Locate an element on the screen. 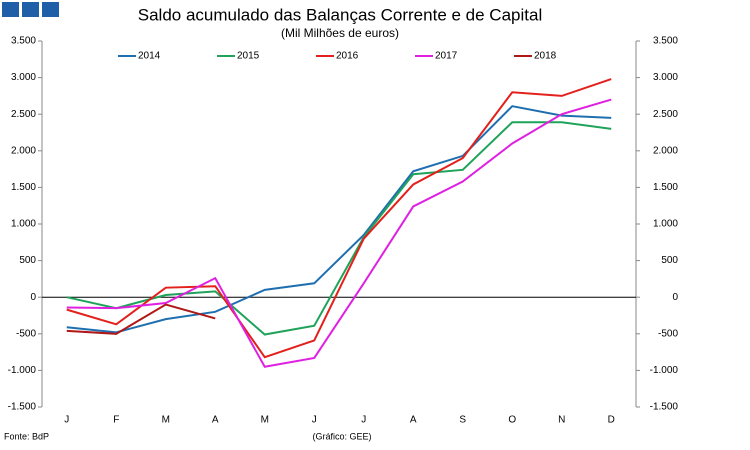 This screenshot has width=750, height=450. x-tick-label: N is located at coordinates (561, 420).